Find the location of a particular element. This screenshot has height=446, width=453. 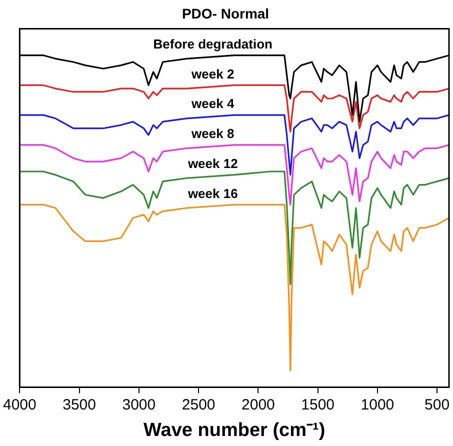

series-label: week 12 is located at coordinates (212, 163).